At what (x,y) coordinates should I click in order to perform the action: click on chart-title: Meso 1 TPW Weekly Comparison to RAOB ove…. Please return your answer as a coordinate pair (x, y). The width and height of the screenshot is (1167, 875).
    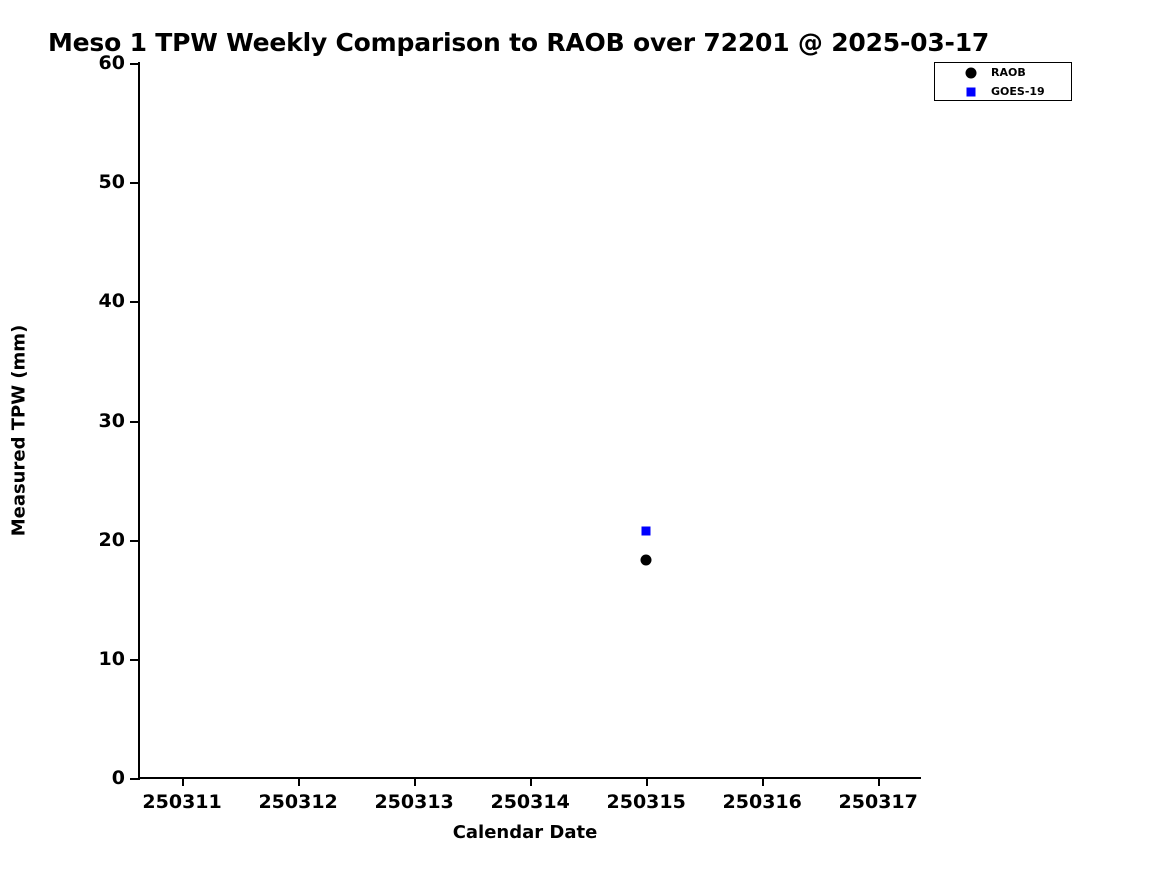
    Looking at the image, I should click on (519, 42).